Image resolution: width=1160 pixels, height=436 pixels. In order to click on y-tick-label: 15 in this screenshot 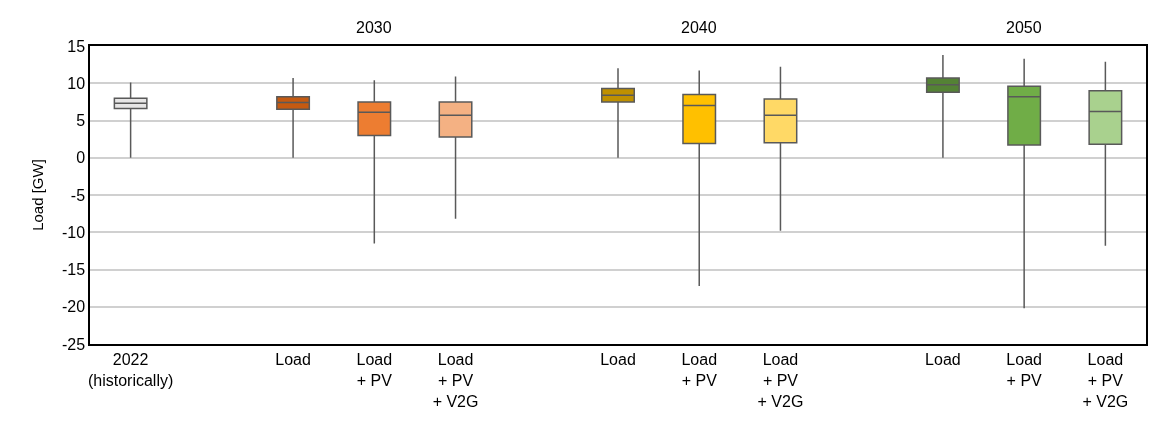, I will do `click(76, 46)`.